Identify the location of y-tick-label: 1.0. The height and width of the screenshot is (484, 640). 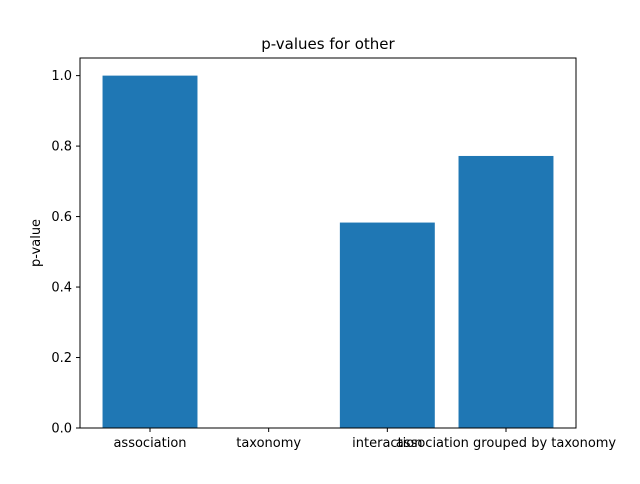
(61, 76).